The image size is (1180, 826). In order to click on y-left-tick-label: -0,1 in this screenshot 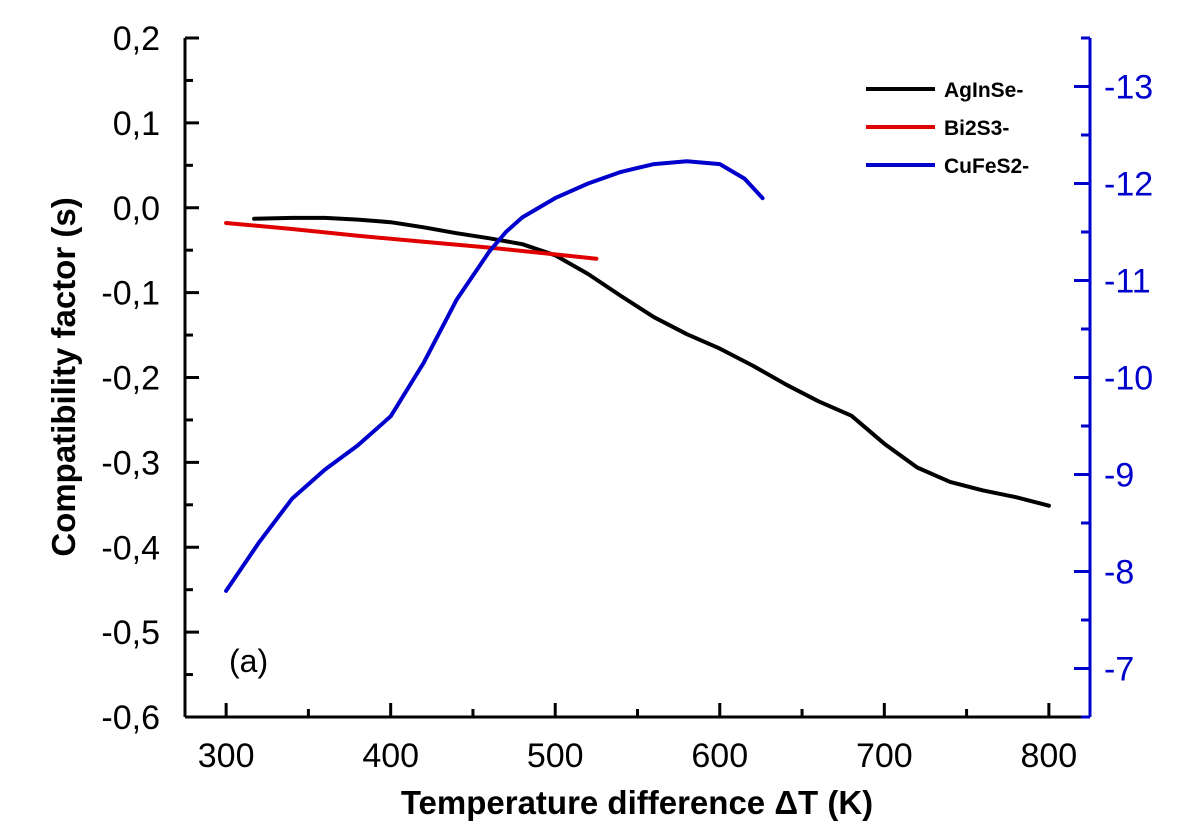, I will do `click(130, 294)`.